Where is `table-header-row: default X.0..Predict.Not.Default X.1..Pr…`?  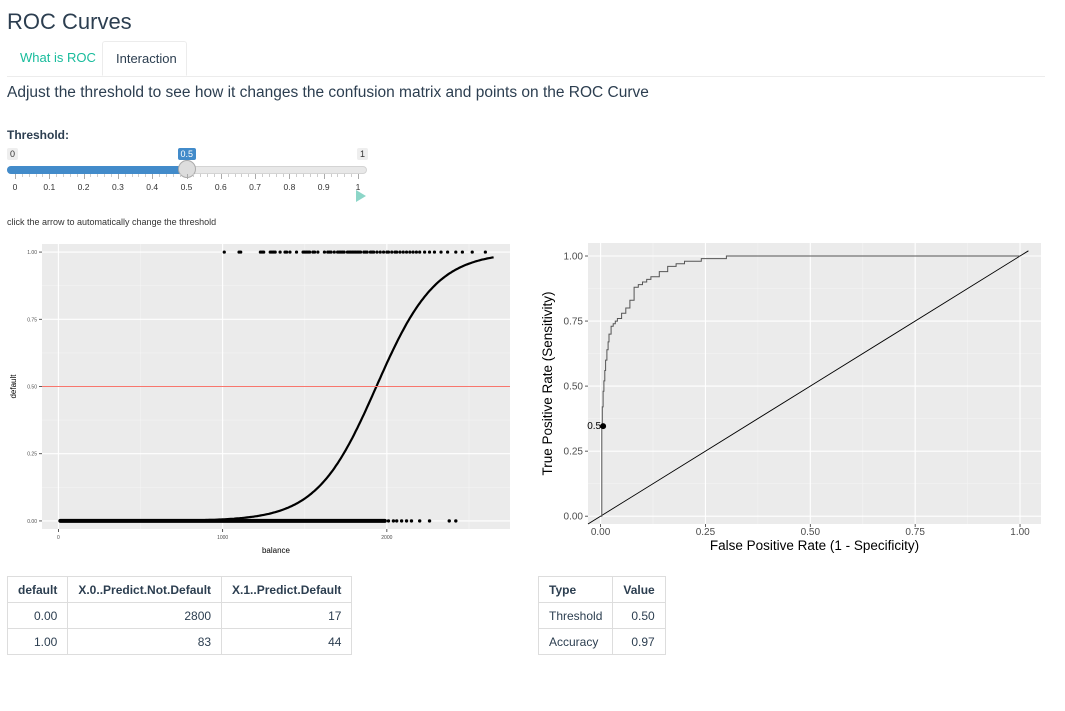
table-header-row: default X.0..Predict.Not.Default X.1..Pr… is located at coordinates (179, 589).